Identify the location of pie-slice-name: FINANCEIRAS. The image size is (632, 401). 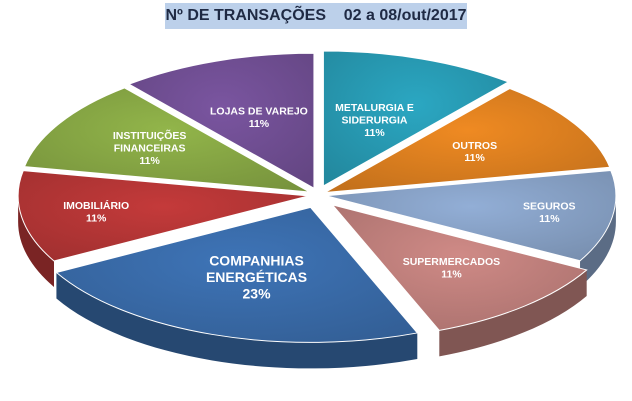
(150, 149).